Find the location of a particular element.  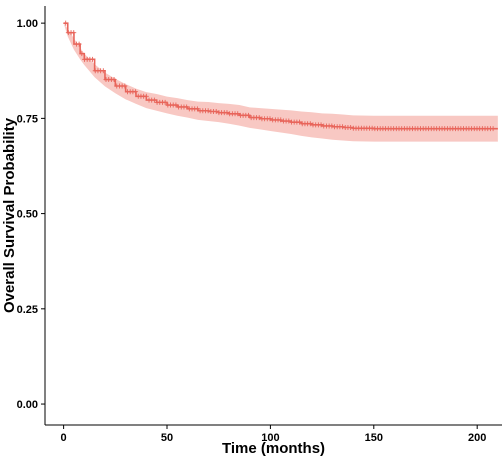

x-axis-title: Time (months) is located at coordinates (273, 448).